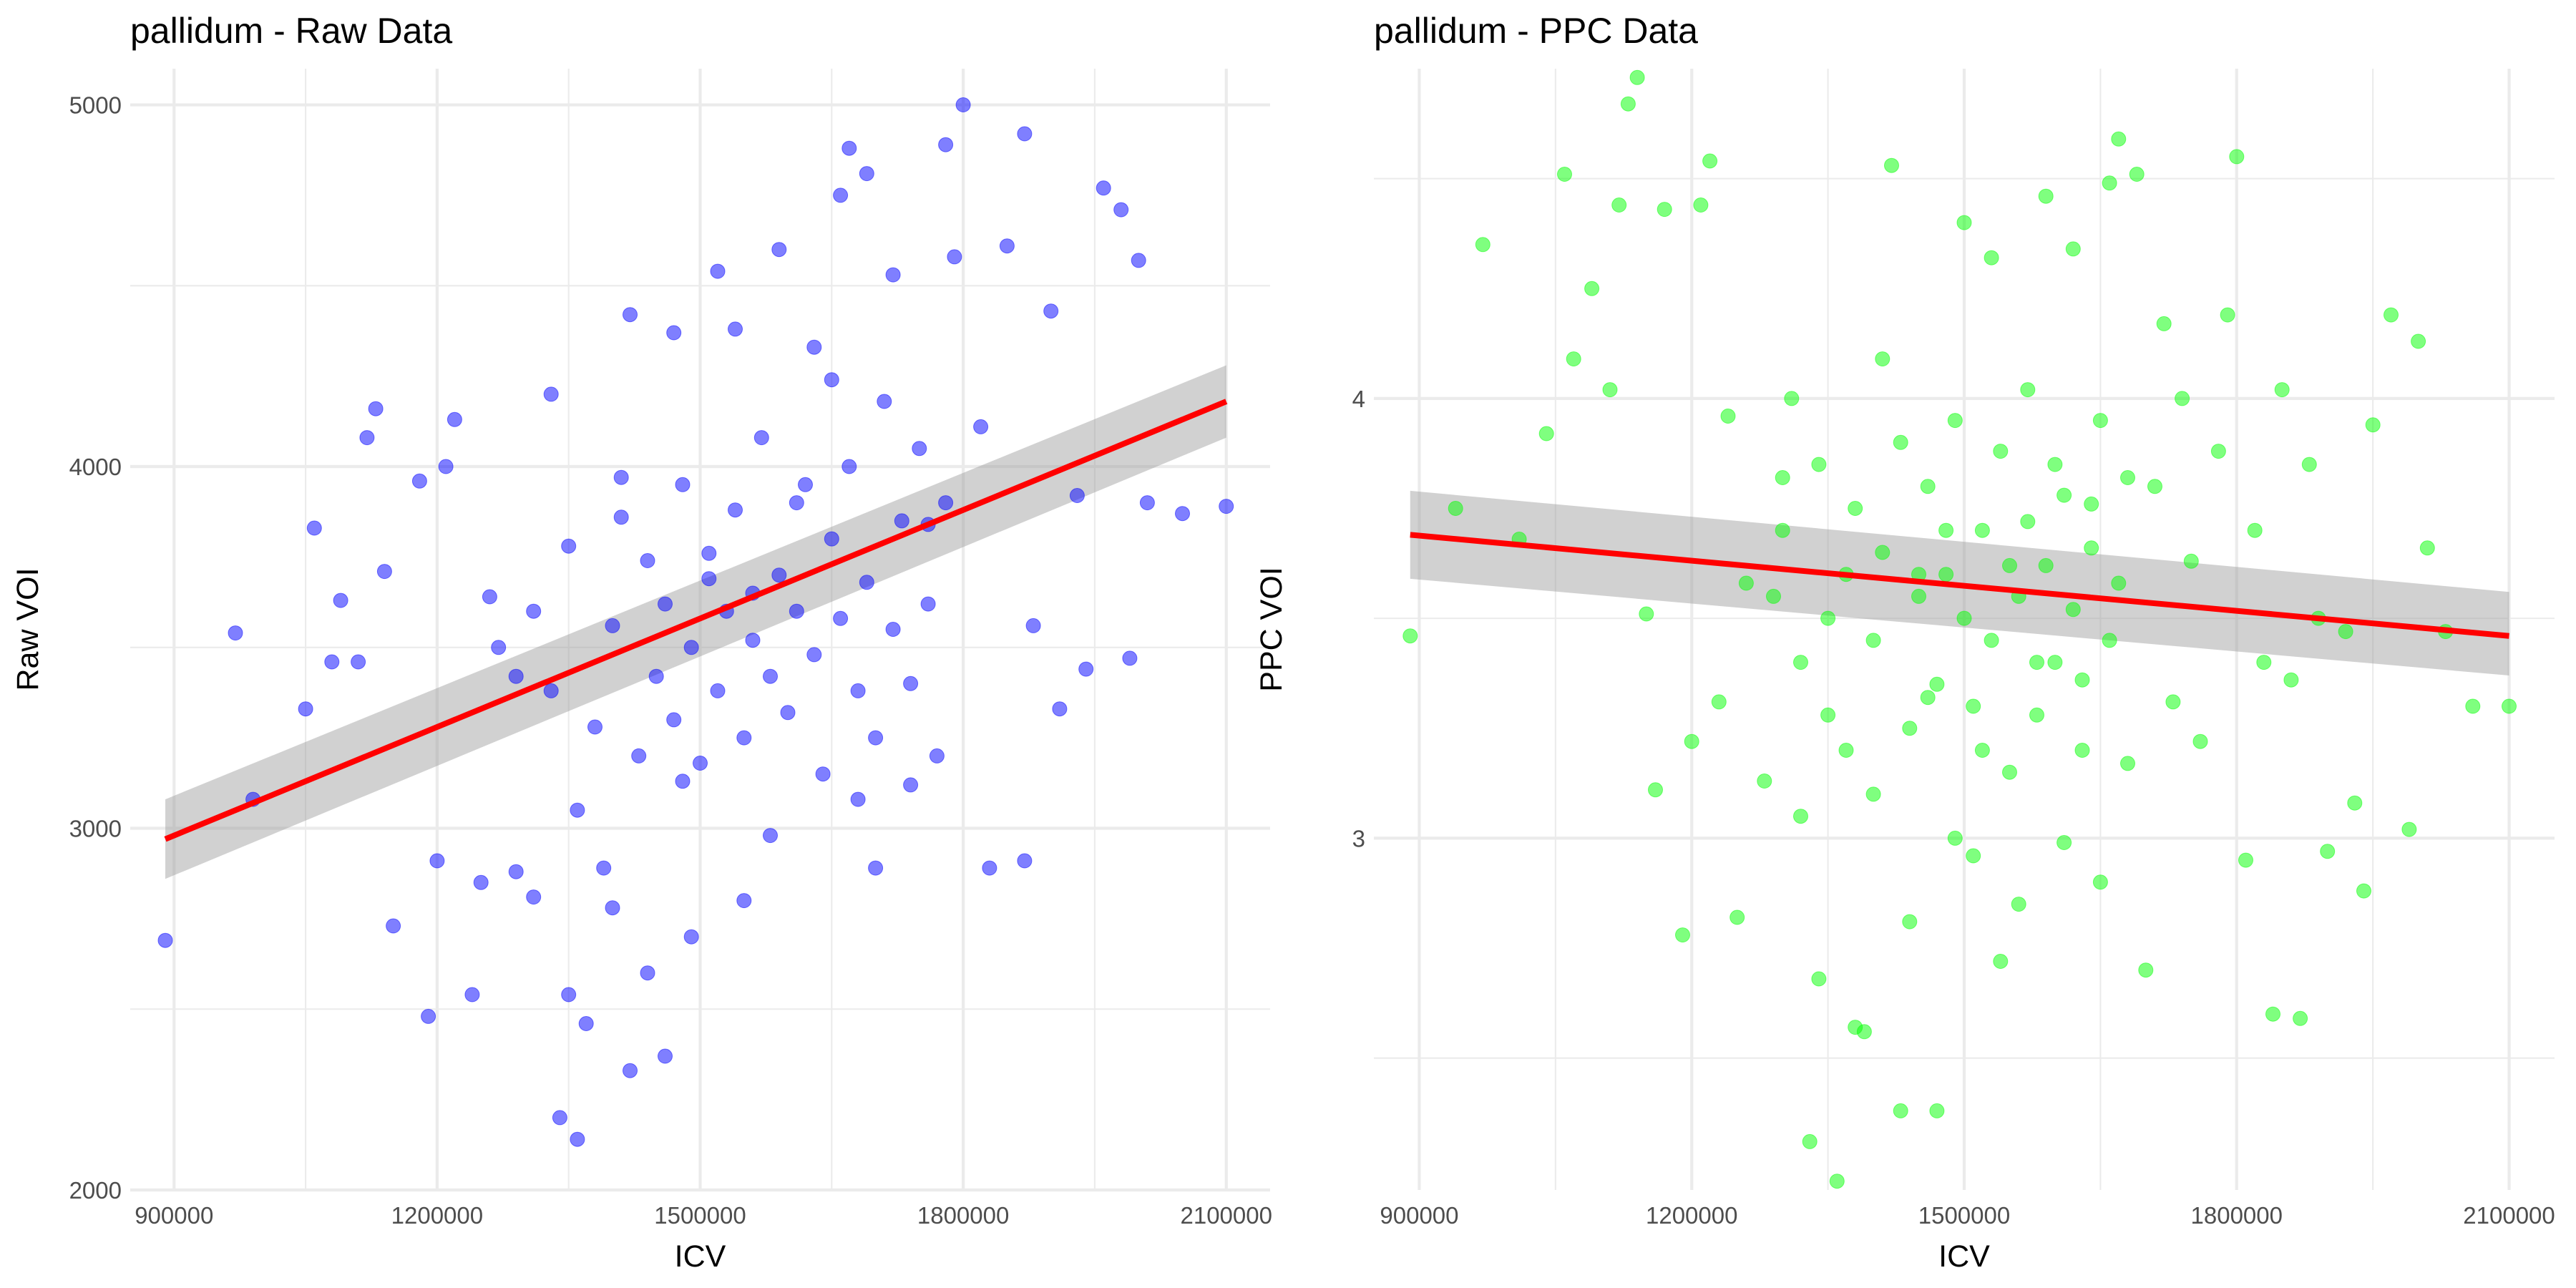 Image resolution: width=2576 pixels, height=1288 pixels. What do you see at coordinates (1358, 399) in the screenshot?
I see `ppc-y-tick-label: 4` at bounding box center [1358, 399].